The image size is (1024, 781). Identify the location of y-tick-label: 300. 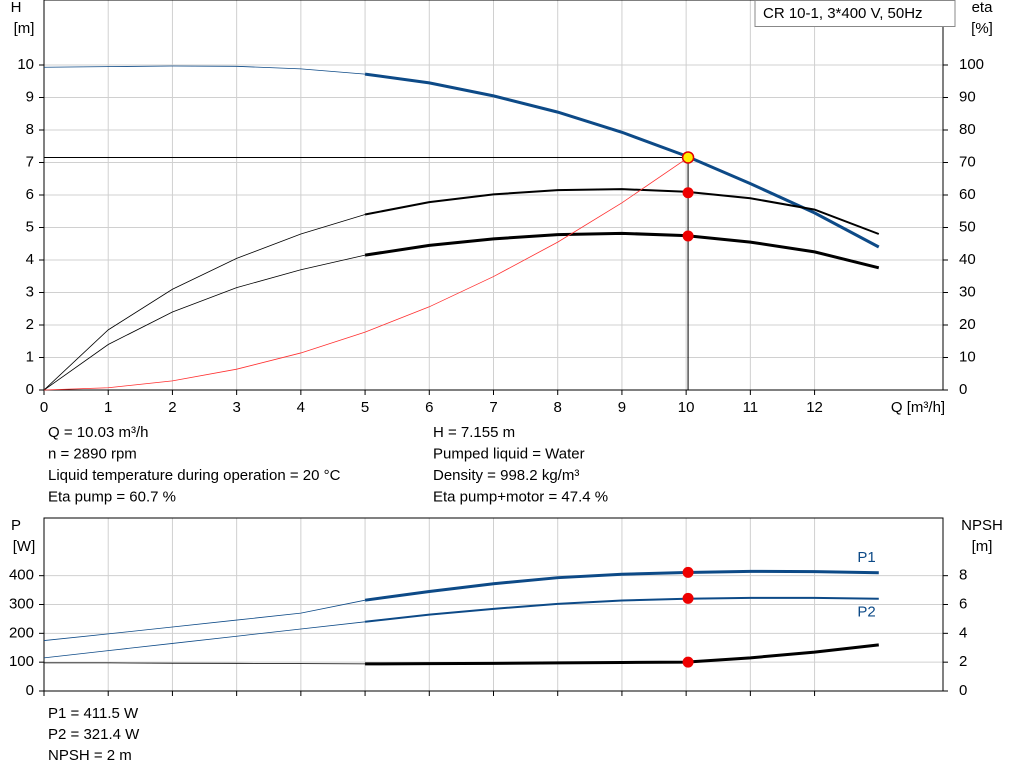
(21, 603).